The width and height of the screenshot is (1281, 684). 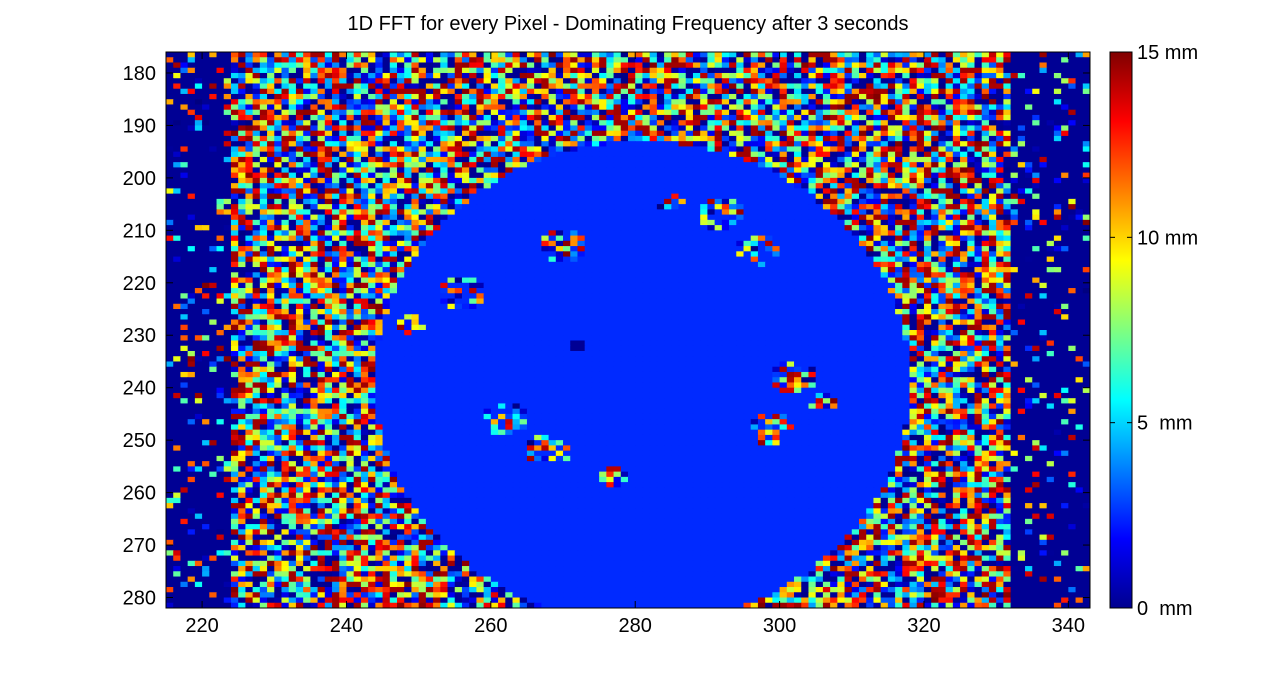 I want to click on y-tick-label: 200, so click(x=139, y=179).